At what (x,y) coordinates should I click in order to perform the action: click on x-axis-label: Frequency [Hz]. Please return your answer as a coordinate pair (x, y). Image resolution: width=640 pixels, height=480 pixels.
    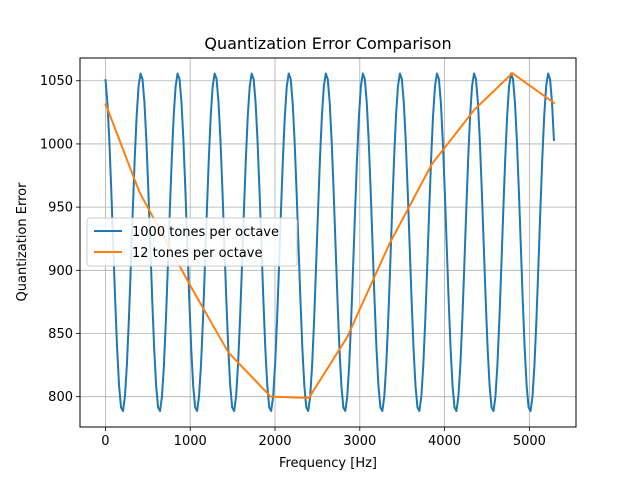
    Looking at the image, I should click on (328, 463).